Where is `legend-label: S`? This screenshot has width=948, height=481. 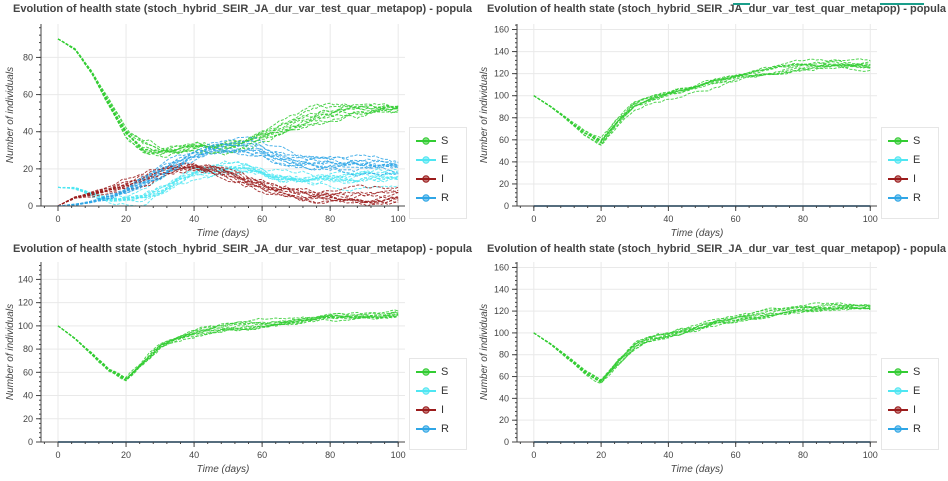
legend-label: S is located at coordinates (917, 372).